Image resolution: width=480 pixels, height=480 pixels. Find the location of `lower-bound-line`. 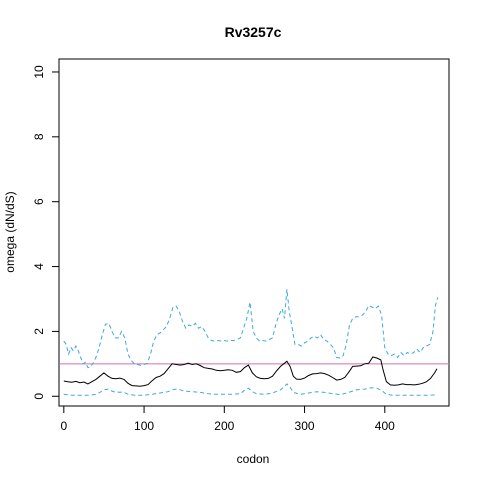

lower-bound-line is located at coordinates (250, 389).